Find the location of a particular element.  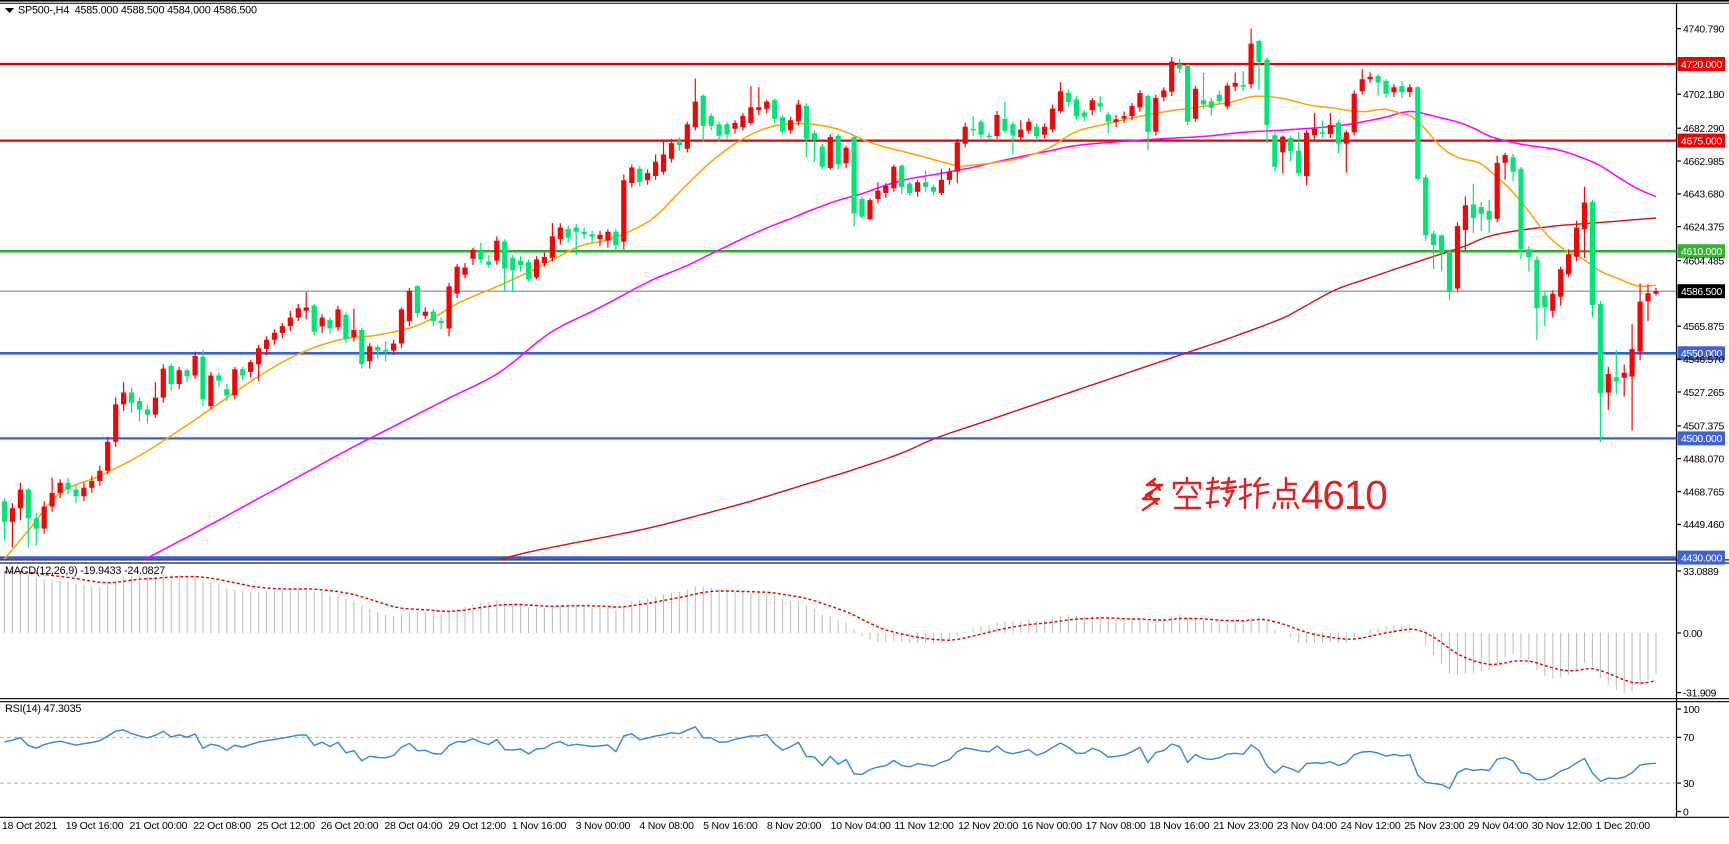

svg-text: 30 Nov 12:00 is located at coordinates (1562, 826).